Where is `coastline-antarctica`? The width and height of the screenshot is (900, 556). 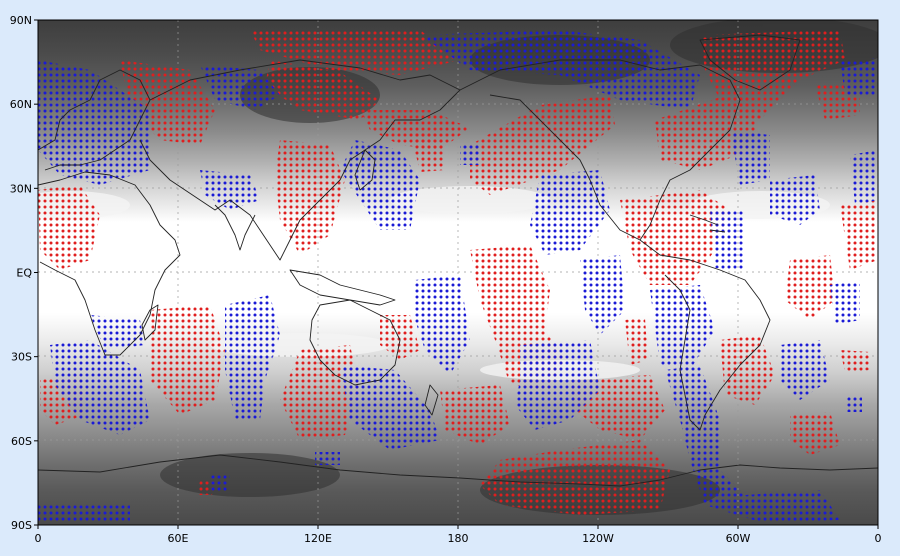
coastline-antarctica is located at coordinates (458, 470).